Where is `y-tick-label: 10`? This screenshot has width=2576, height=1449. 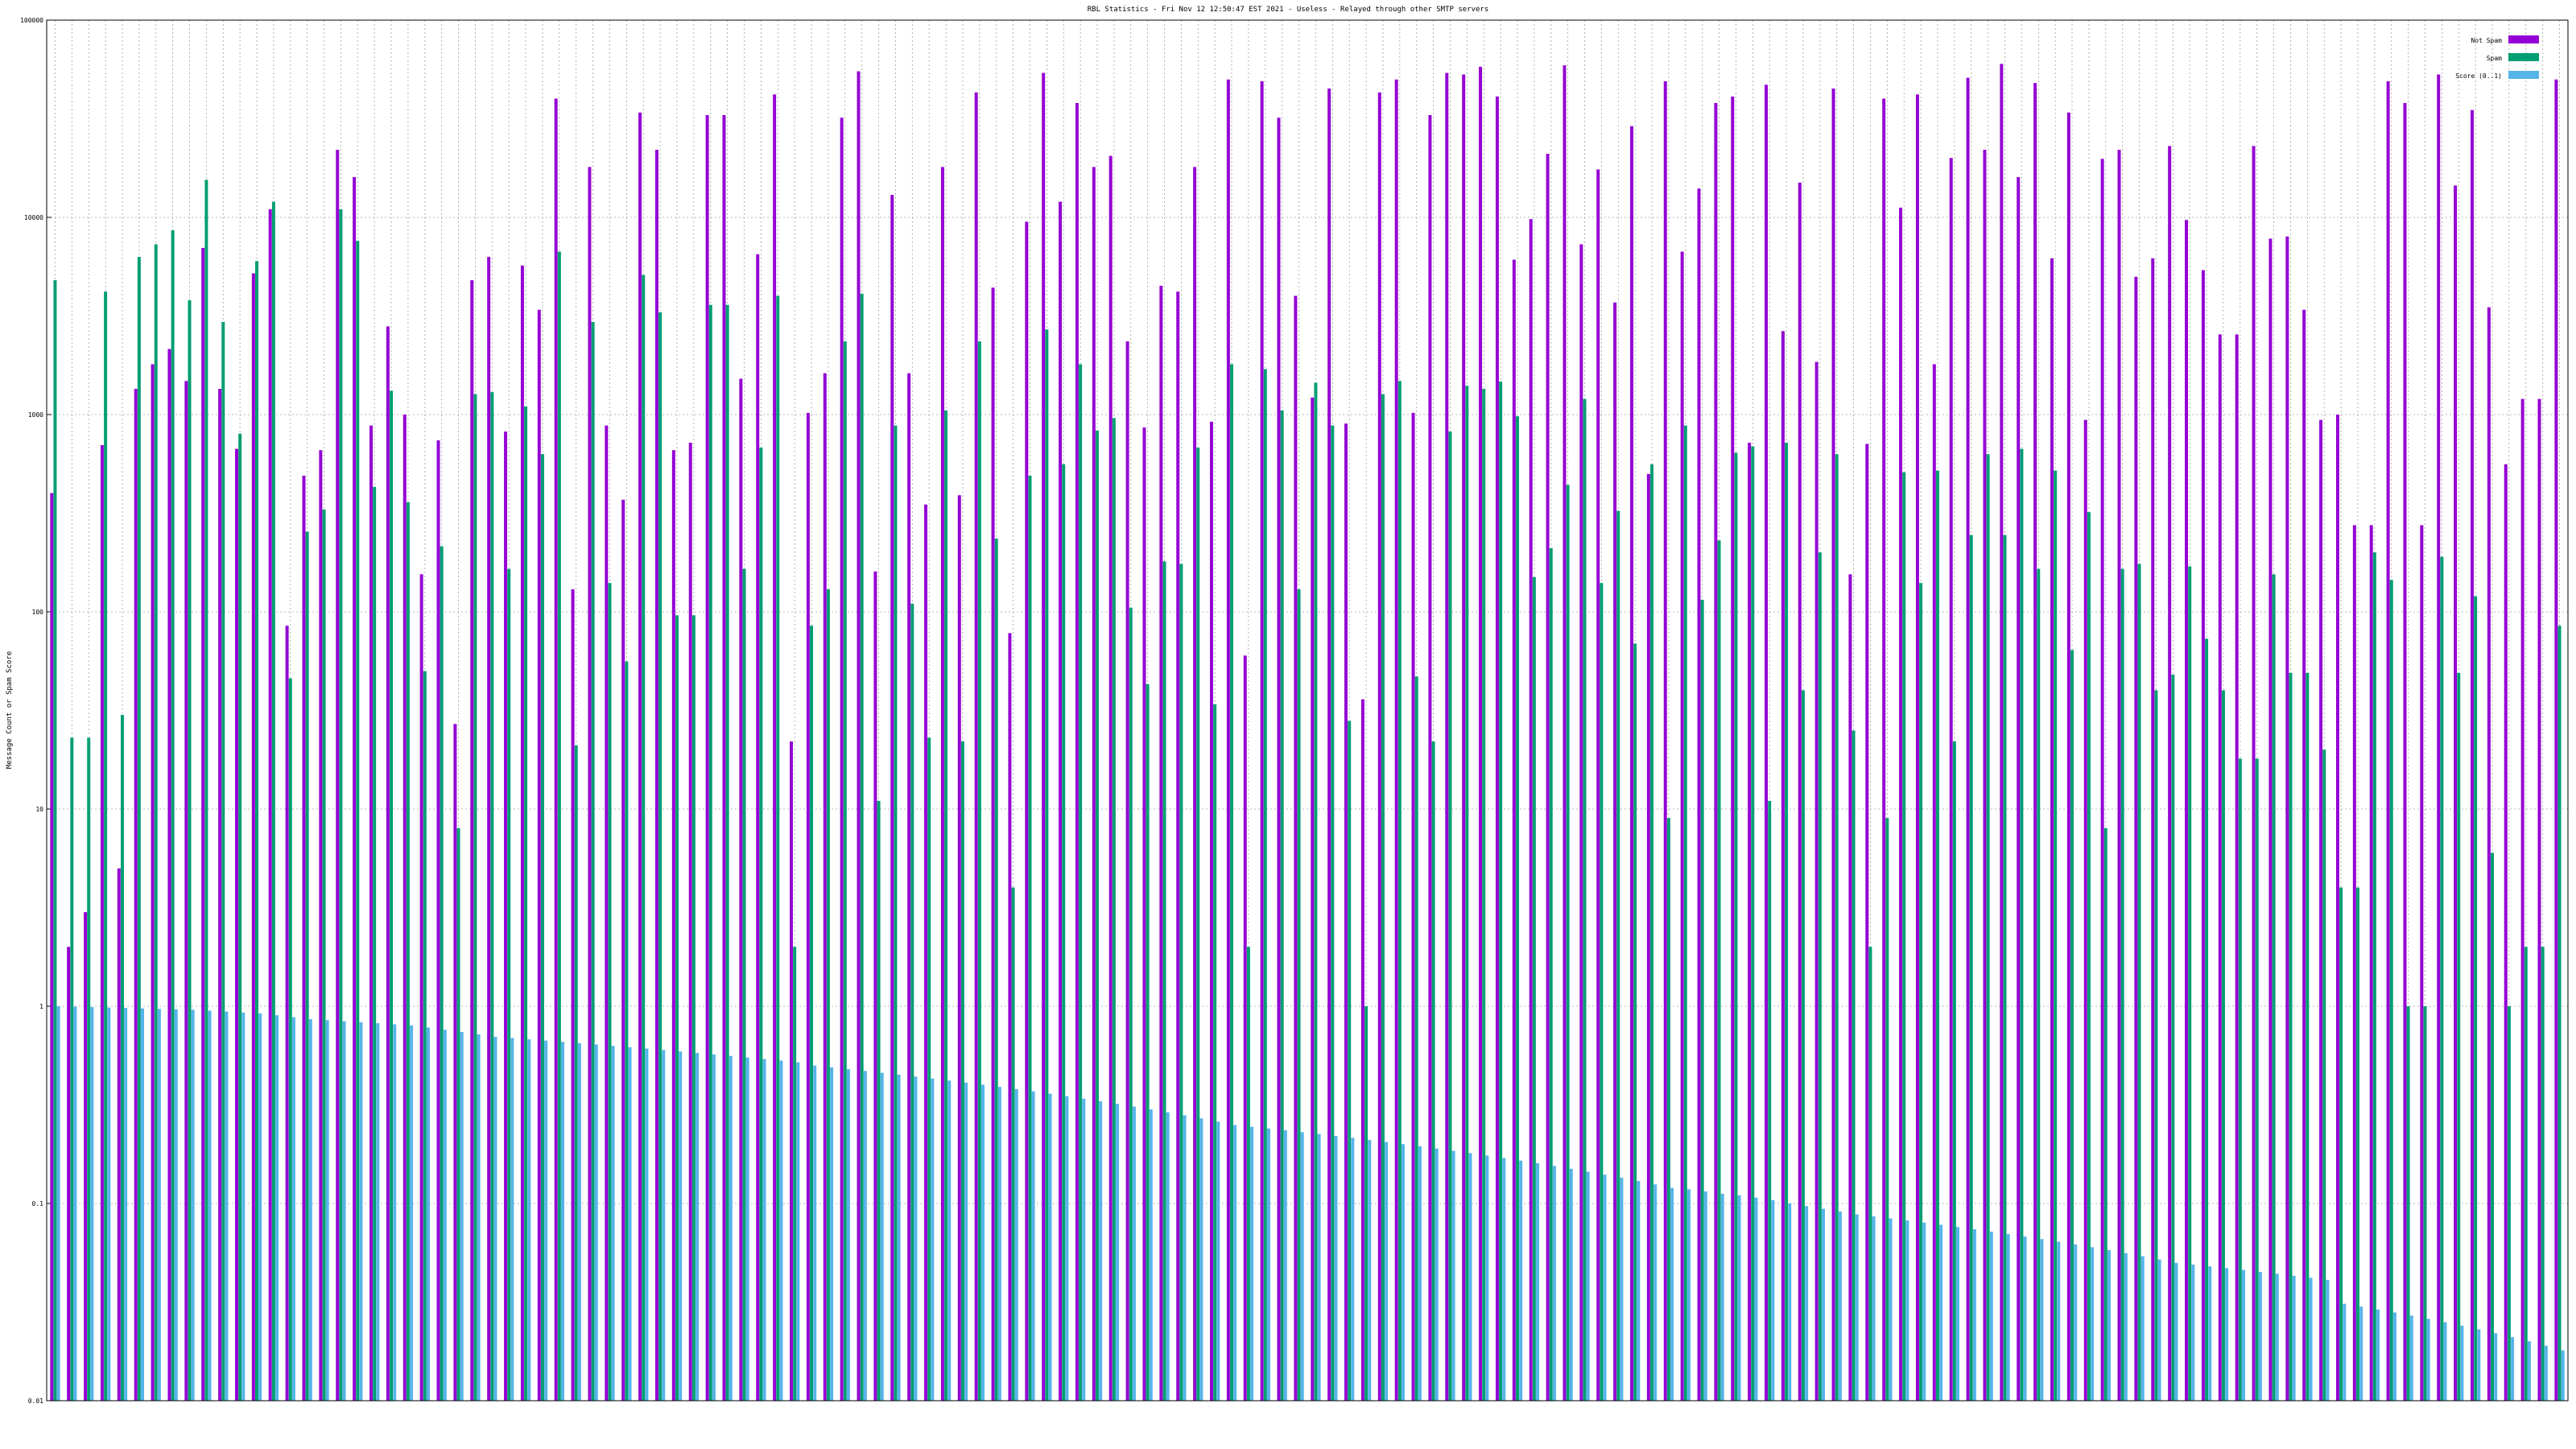 y-tick-label: 10 is located at coordinates (39, 809).